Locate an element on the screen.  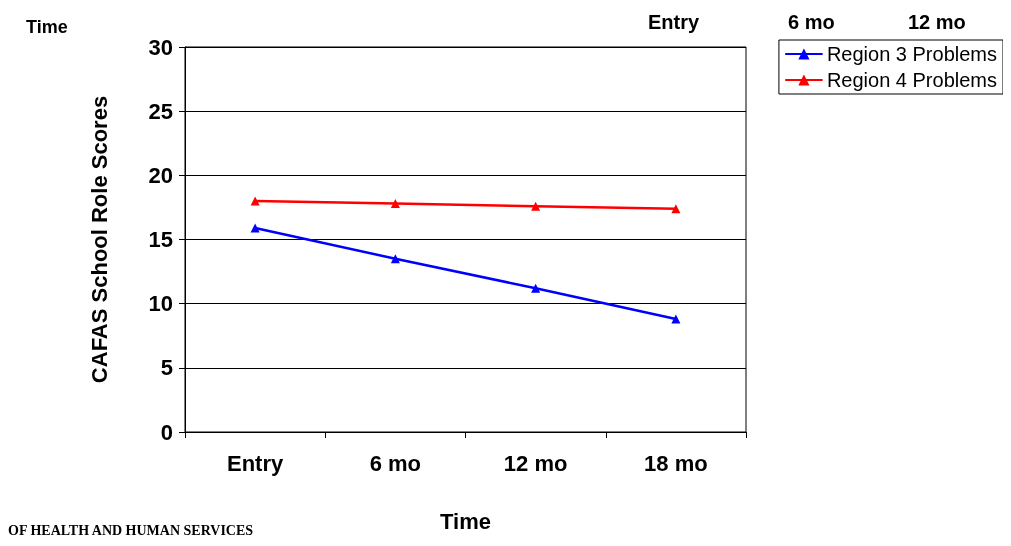
legend-label: Region 4 Problems is located at coordinates (912, 80).